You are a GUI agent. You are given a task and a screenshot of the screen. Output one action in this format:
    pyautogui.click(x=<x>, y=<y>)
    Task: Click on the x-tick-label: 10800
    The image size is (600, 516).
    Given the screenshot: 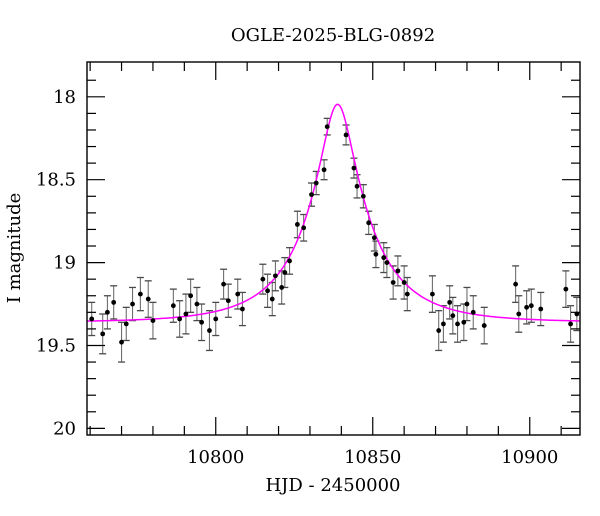 What is the action you would take?
    pyautogui.click(x=215, y=457)
    